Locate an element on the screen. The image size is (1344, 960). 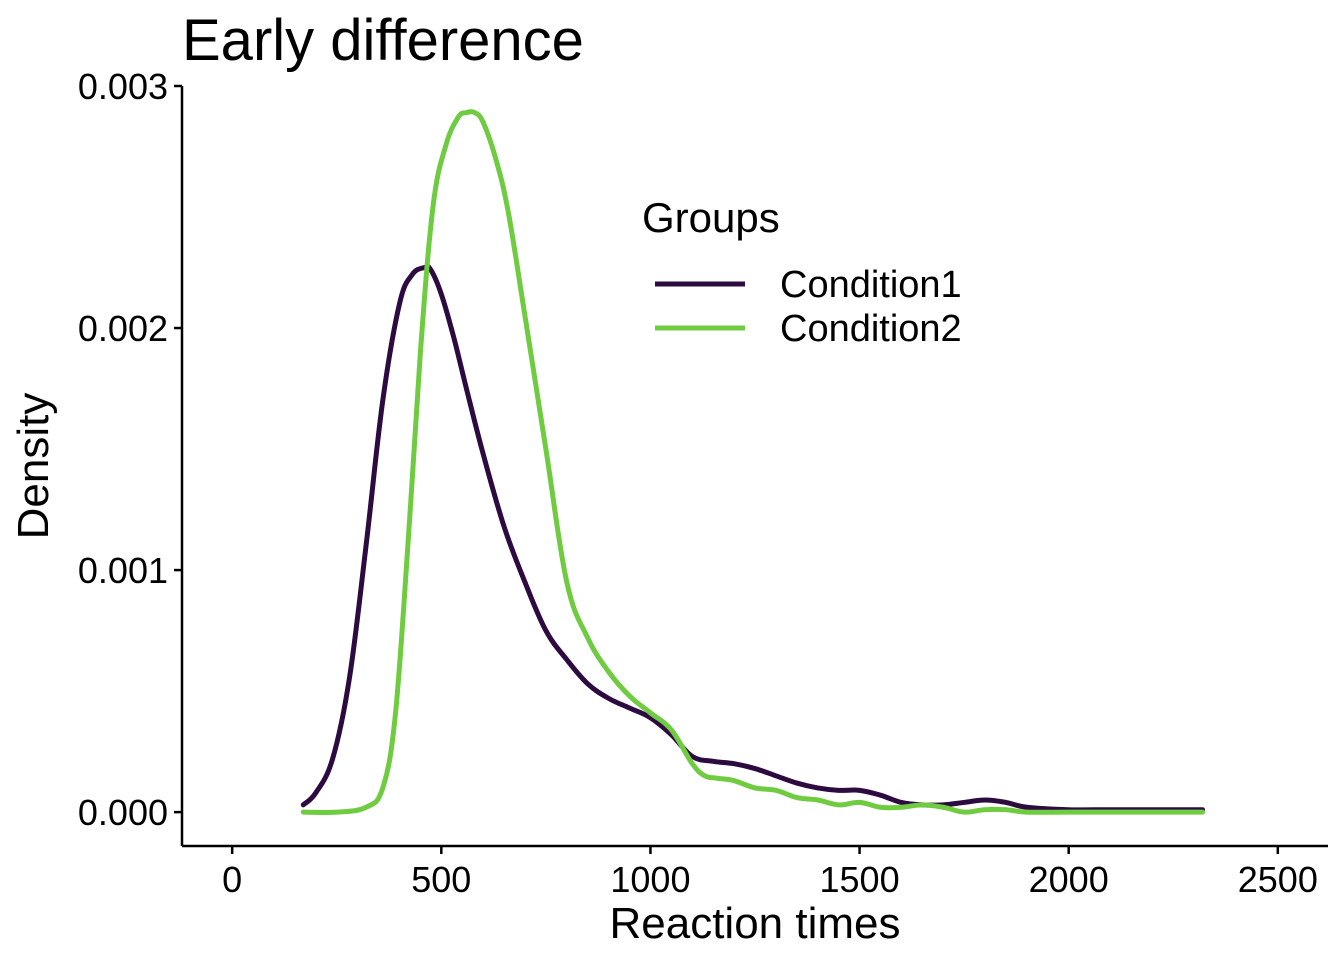
chart-title: Early difference is located at coordinates (383, 40).